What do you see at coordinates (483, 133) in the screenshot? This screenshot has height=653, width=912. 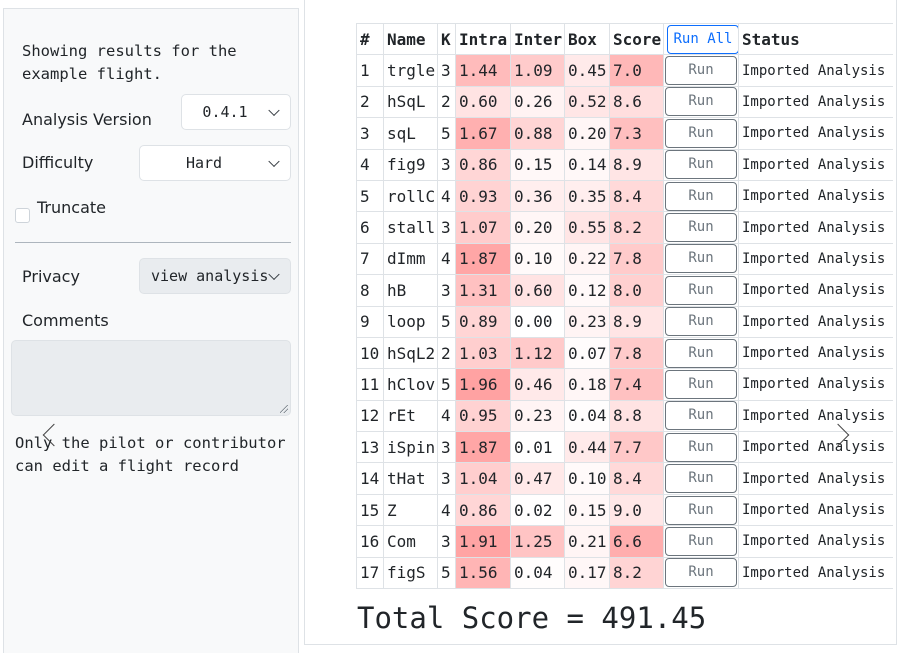 I see `row-intra: 1.67` at bounding box center [483, 133].